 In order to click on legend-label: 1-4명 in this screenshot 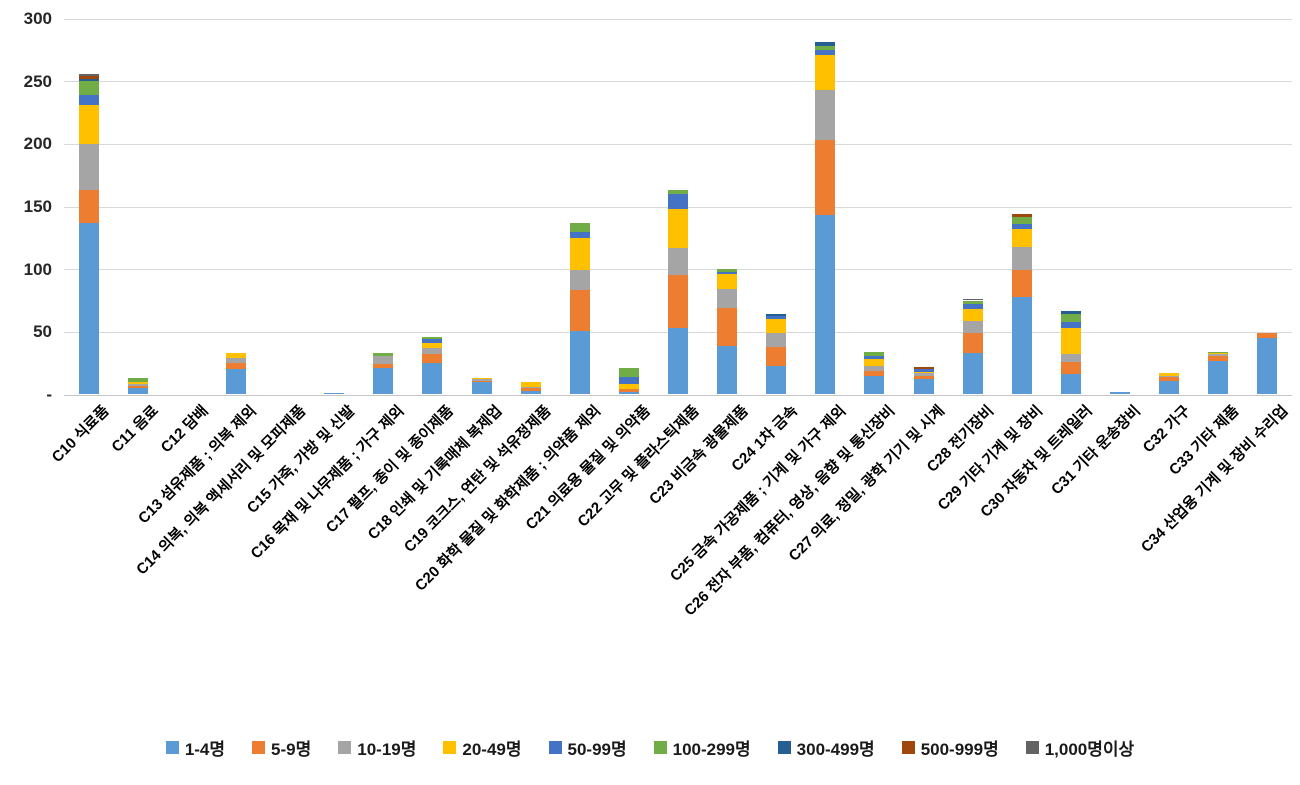, I will do `click(205, 749)`.